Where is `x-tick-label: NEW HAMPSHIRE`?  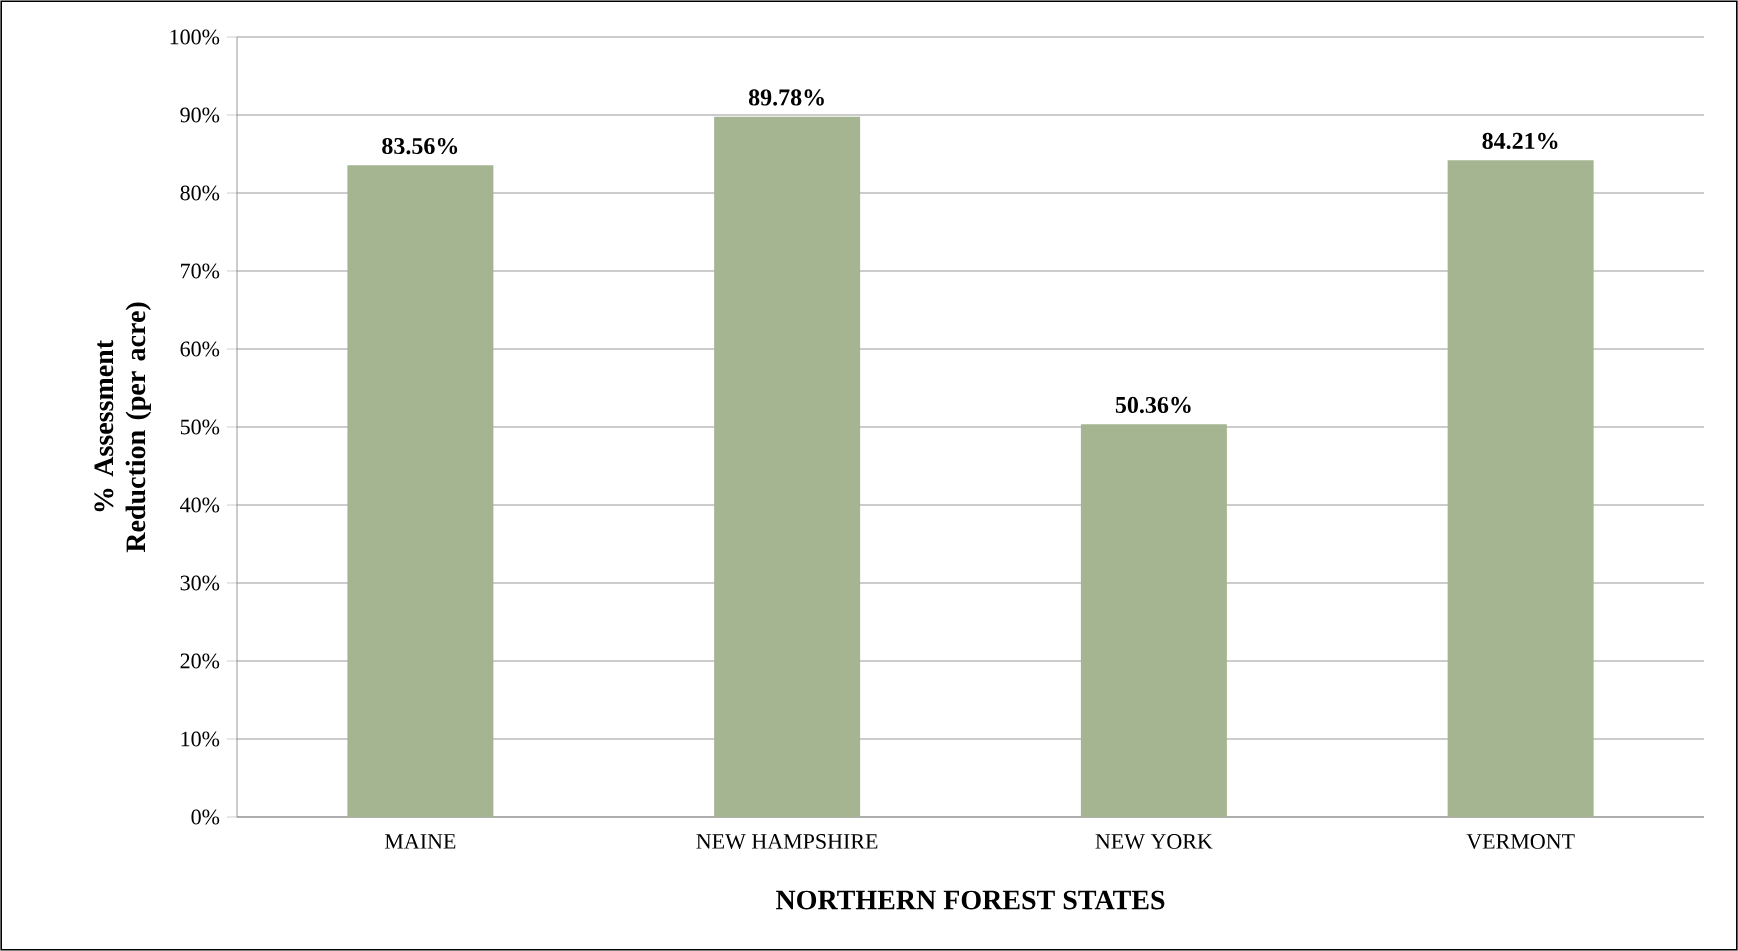 x-tick-label: NEW HAMPSHIRE is located at coordinates (787, 841).